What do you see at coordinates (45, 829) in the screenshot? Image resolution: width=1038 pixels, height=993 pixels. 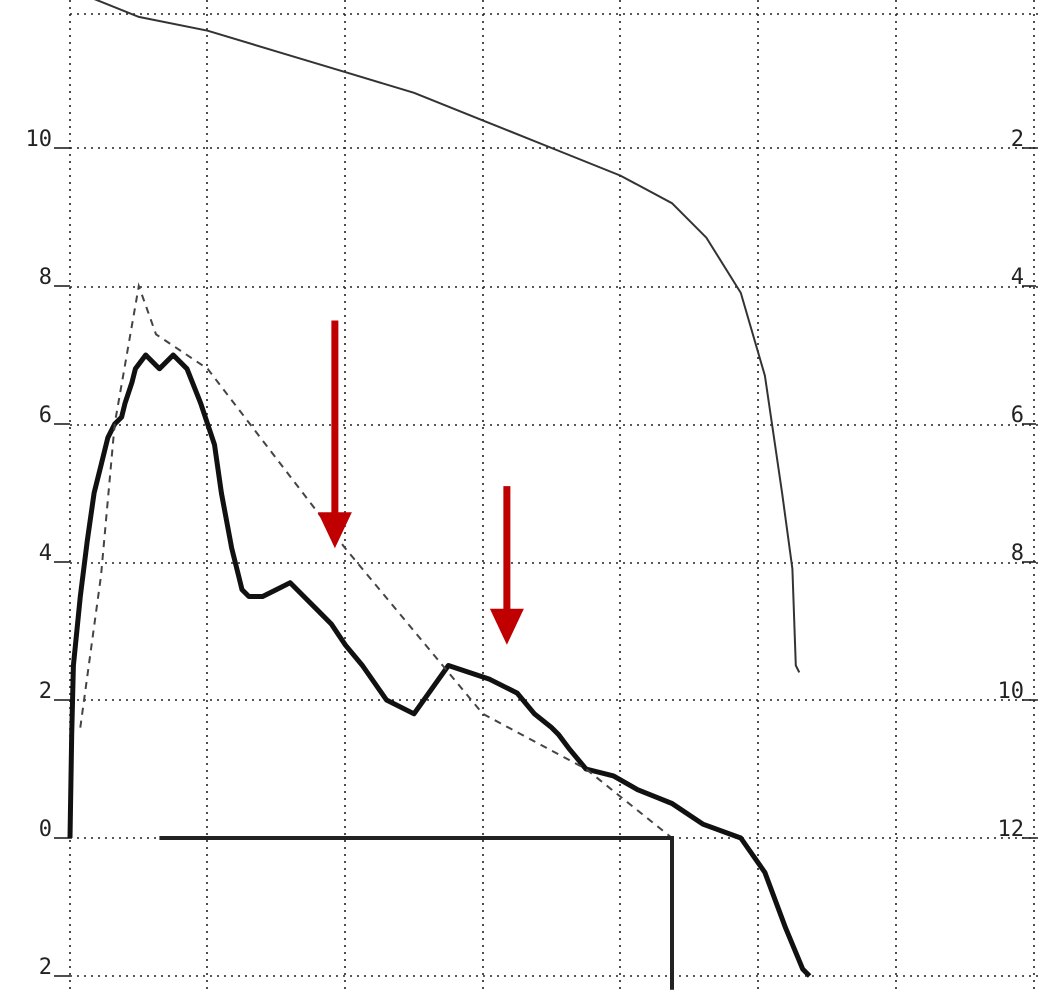 I see `left-tick-label: 0` at bounding box center [45, 829].